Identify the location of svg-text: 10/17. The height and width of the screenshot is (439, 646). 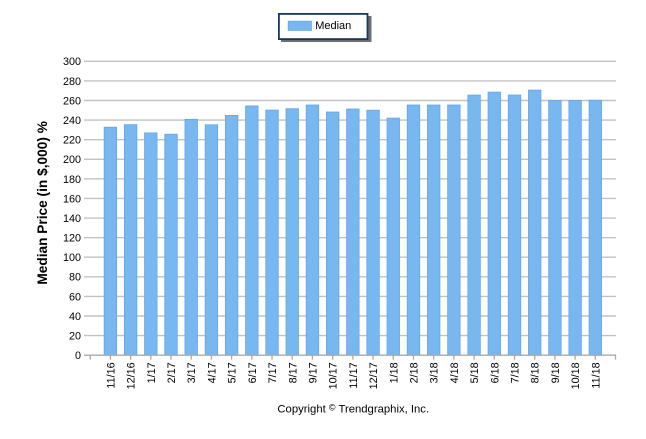
(334, 375).